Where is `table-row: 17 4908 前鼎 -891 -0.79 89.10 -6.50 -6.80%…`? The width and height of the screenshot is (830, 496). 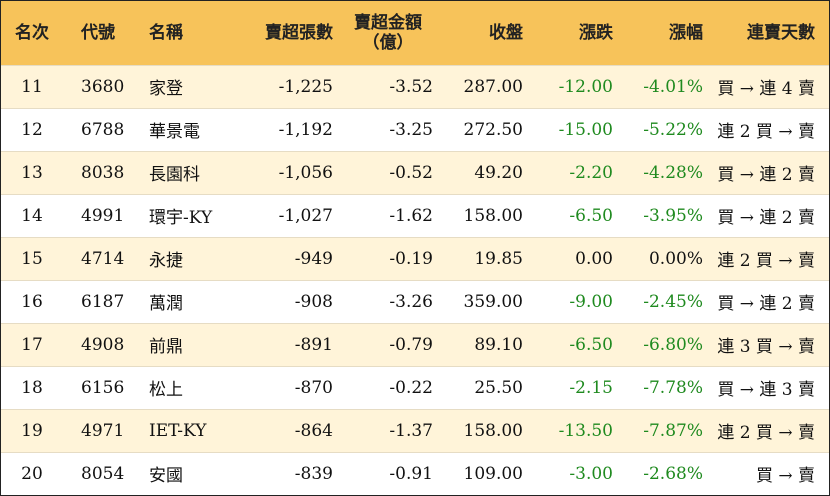
table-row: 17 4908 前鼎 -891 -0.79 89.10 -6.50 -6.80%… is located at coordinates (415, 344).